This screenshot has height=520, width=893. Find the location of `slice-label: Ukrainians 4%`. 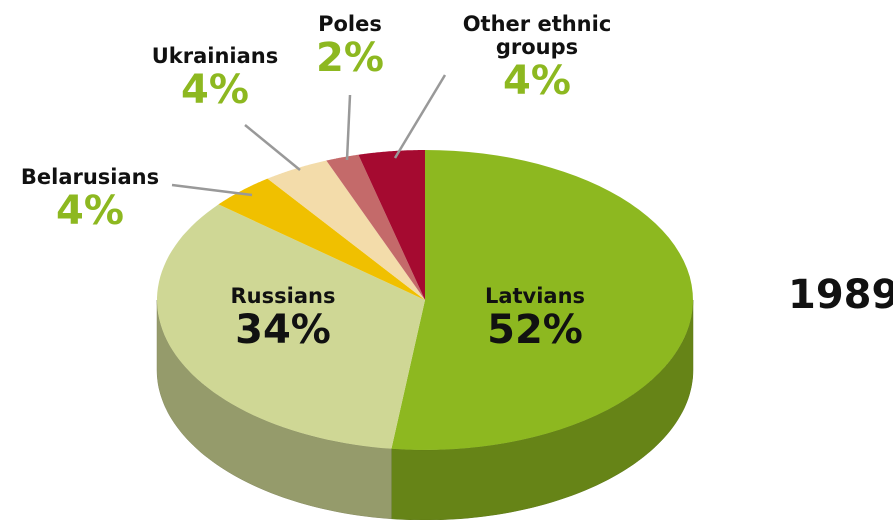

slice-label: Ukrainians 4% is located at coordinates (215, 79).